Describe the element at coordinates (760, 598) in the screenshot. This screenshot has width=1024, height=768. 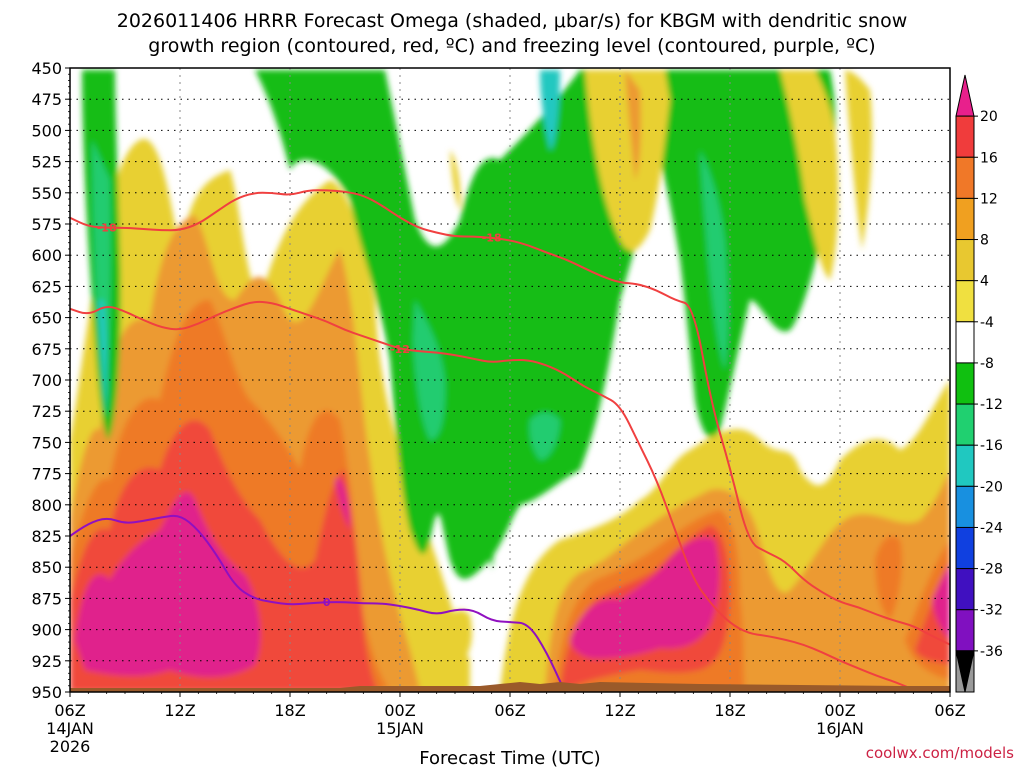
I see `omega-pos-magenta-right` at that location.